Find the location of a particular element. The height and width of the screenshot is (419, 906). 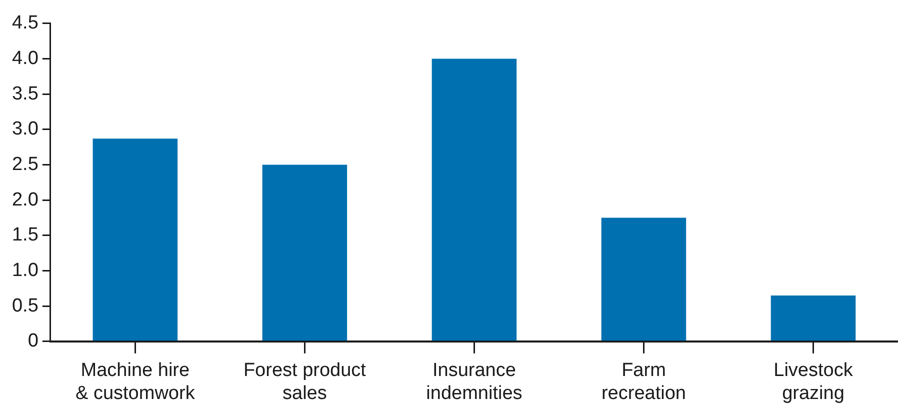

y-tick-label: 2.5 is located at coordinates (25, 164).